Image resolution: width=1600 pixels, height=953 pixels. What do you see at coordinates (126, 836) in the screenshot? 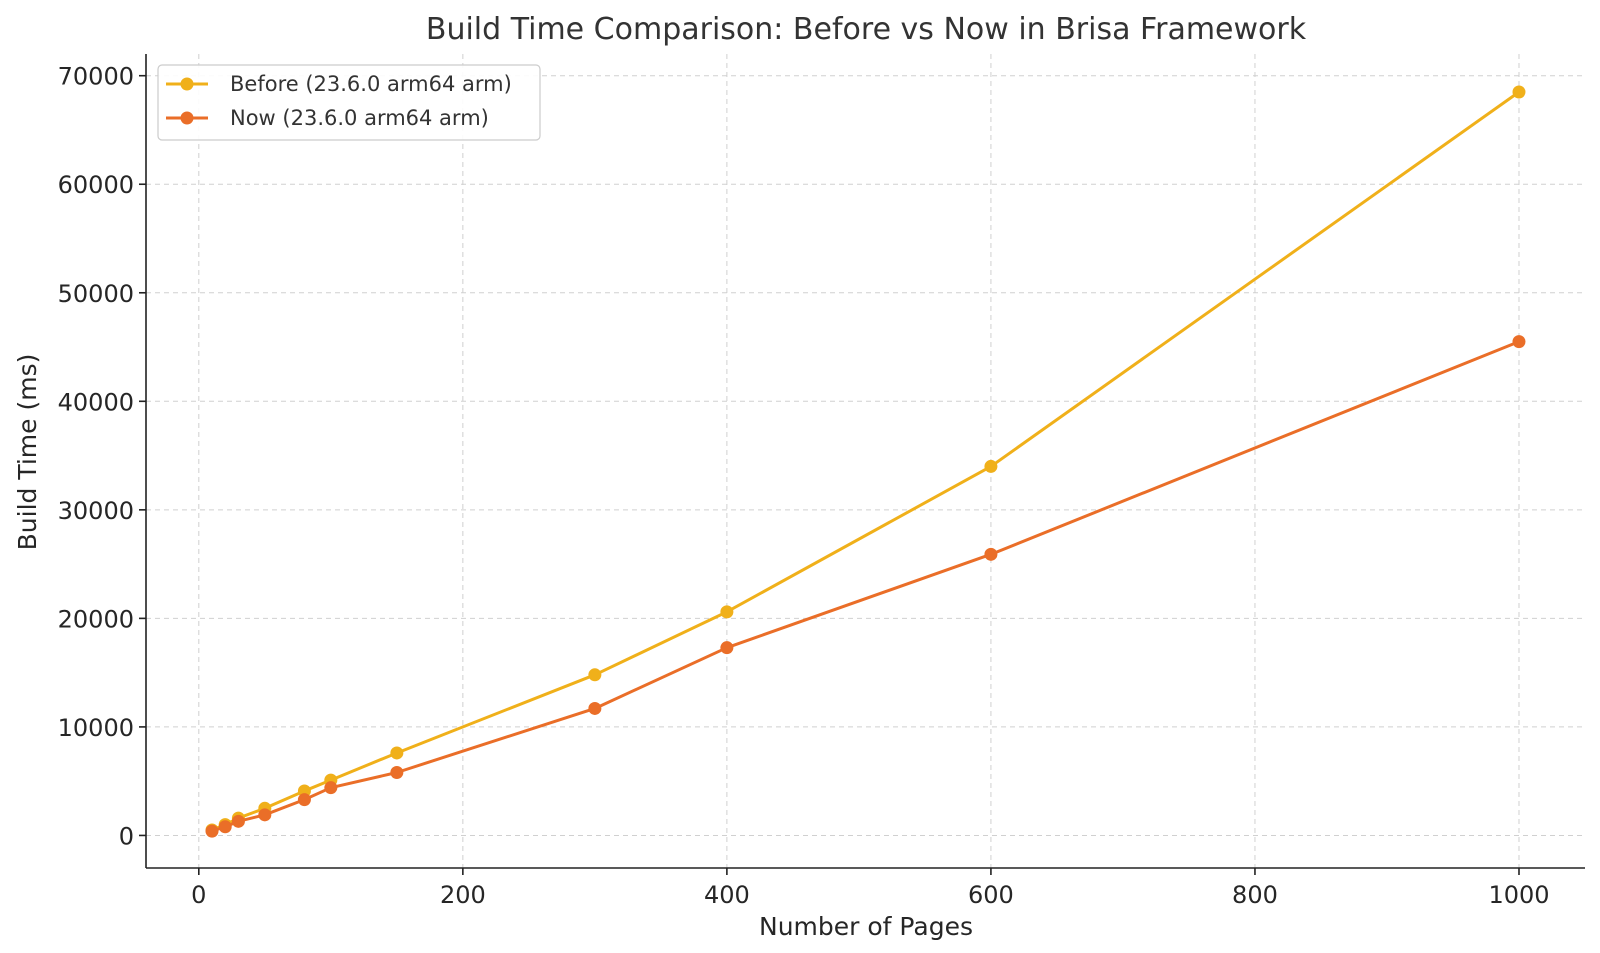
I see `y-tick-label: 0` at bounding box center [126, 836].